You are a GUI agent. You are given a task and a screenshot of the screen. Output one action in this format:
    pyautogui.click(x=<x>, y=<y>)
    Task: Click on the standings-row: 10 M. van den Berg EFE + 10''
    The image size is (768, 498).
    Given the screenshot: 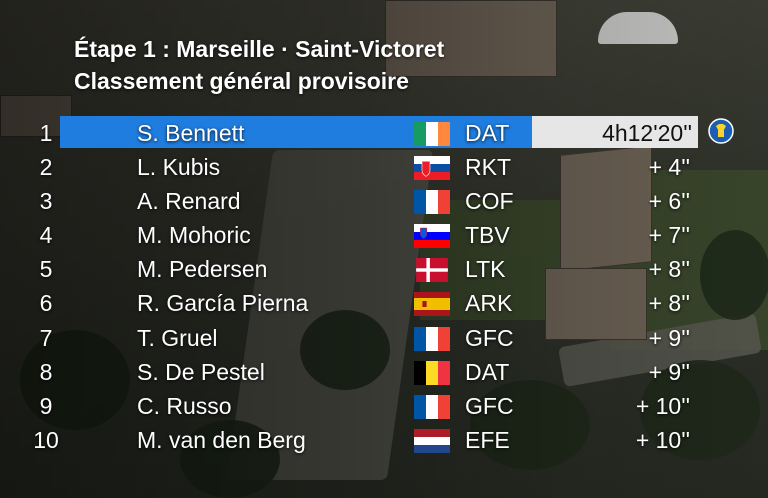 What is the action you would take?
    pyautogui.click(x=384, y=440)
    